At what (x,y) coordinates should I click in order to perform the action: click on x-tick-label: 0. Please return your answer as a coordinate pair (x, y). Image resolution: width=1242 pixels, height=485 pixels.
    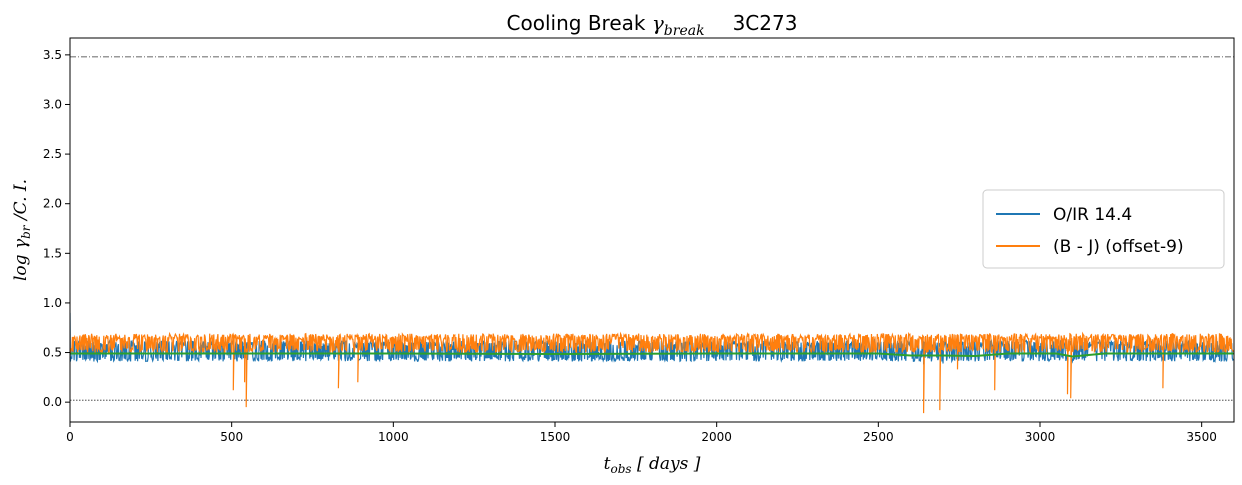
    Looking at the image, I should click on (70, 437).